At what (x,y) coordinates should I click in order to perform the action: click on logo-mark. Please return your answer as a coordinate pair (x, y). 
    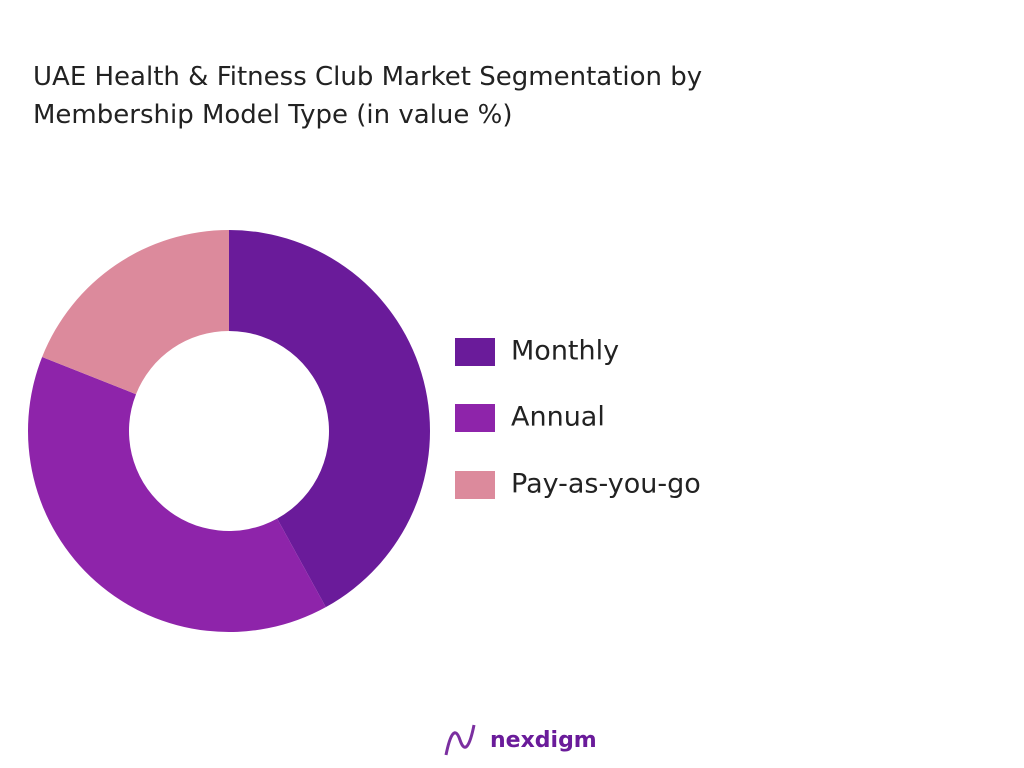
    Looking at the image, I should click on (460, 740).